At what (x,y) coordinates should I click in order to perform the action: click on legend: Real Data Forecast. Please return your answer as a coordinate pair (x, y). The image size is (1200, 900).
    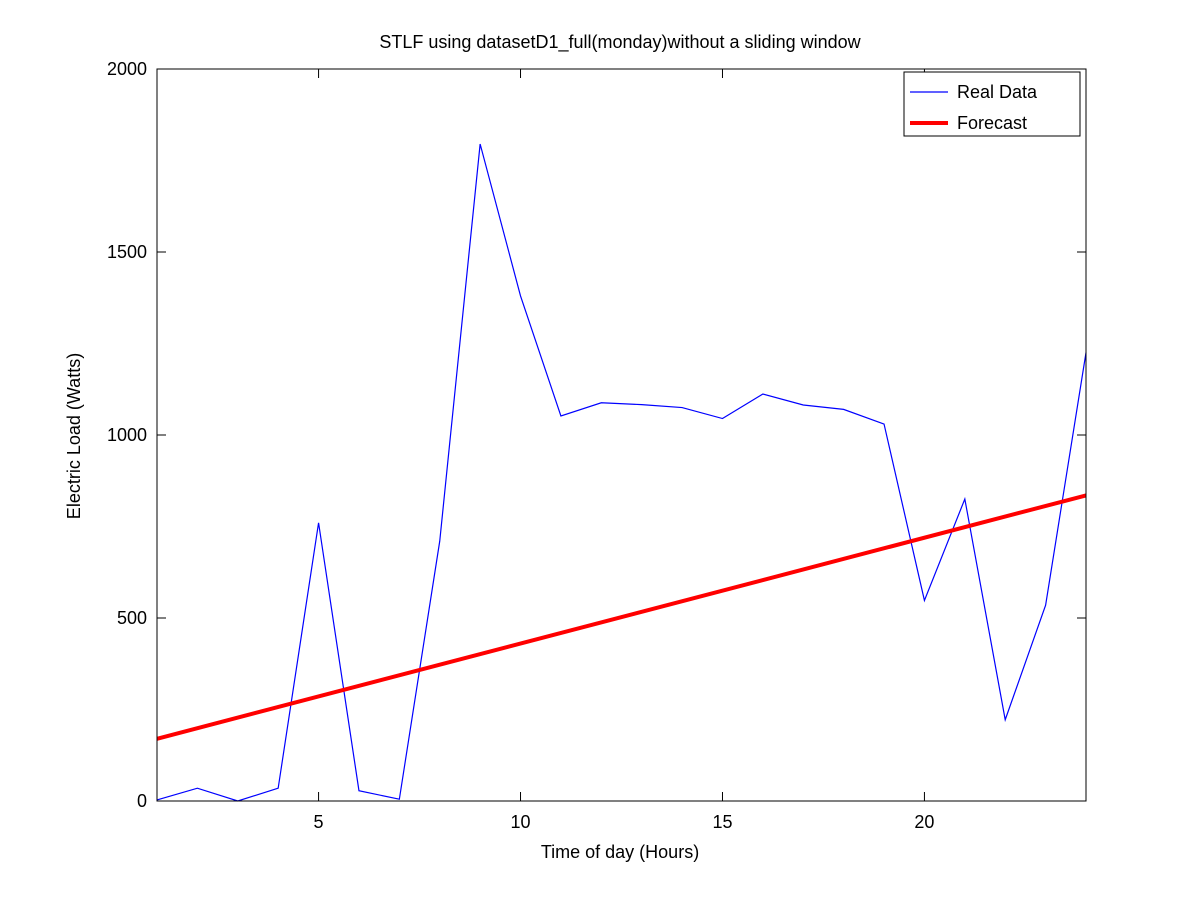
    Looking at the image, I should click on (992, 104).